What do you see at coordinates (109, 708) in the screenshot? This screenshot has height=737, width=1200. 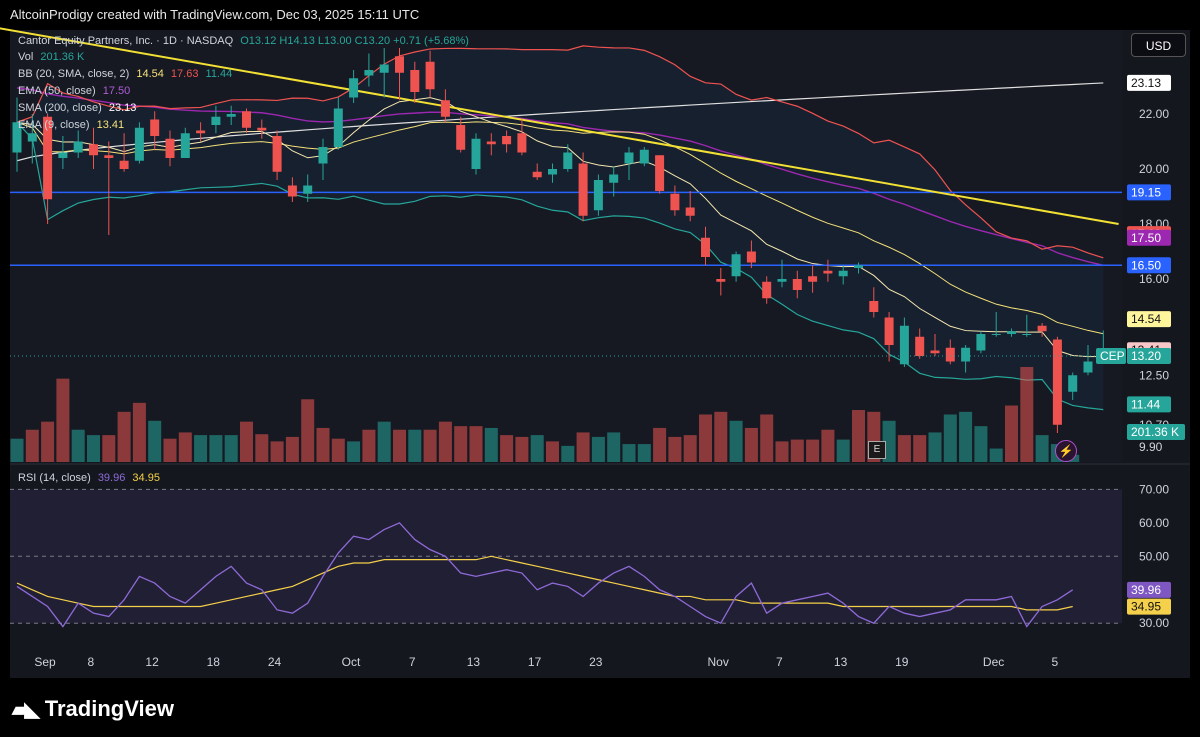 I see `footer-brand-text: TradingView` at bounding box center [109, 708].